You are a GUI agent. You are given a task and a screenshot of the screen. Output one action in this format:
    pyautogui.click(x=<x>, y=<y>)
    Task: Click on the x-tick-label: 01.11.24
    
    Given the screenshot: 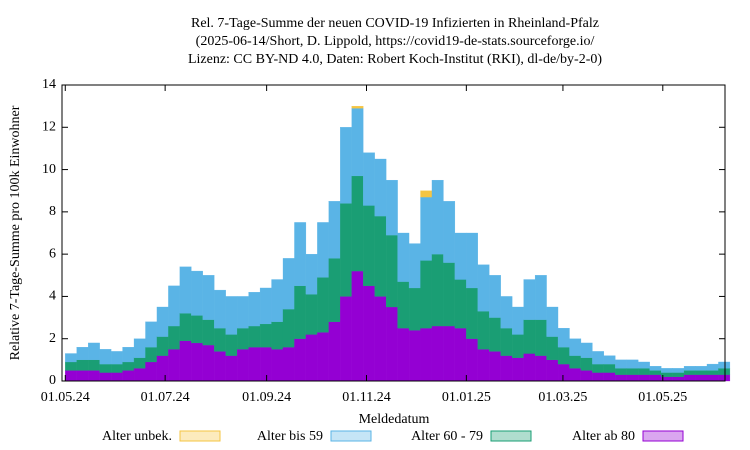 What is the action you would take?
    pyautogui.click(x=366, y=397)
    